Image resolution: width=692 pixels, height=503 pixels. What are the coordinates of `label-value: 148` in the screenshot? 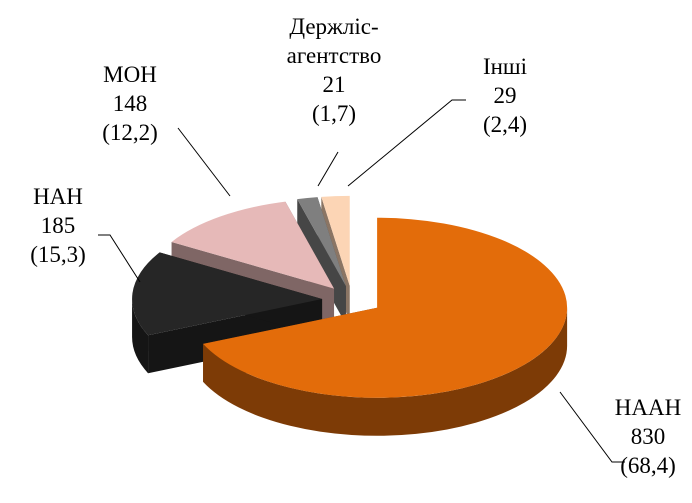 It's located at (130, 103).